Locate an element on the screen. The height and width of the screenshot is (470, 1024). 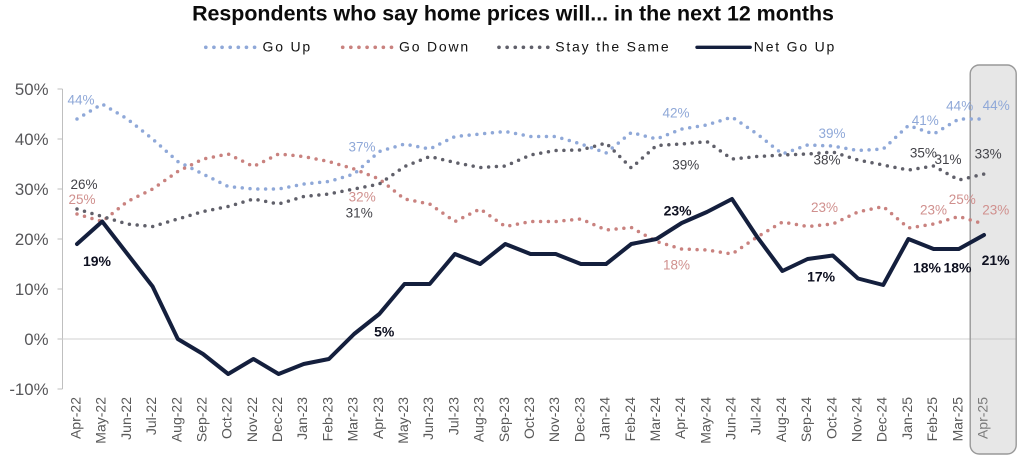
svg-text: Net Go Up is located at coordinates (795, 47).